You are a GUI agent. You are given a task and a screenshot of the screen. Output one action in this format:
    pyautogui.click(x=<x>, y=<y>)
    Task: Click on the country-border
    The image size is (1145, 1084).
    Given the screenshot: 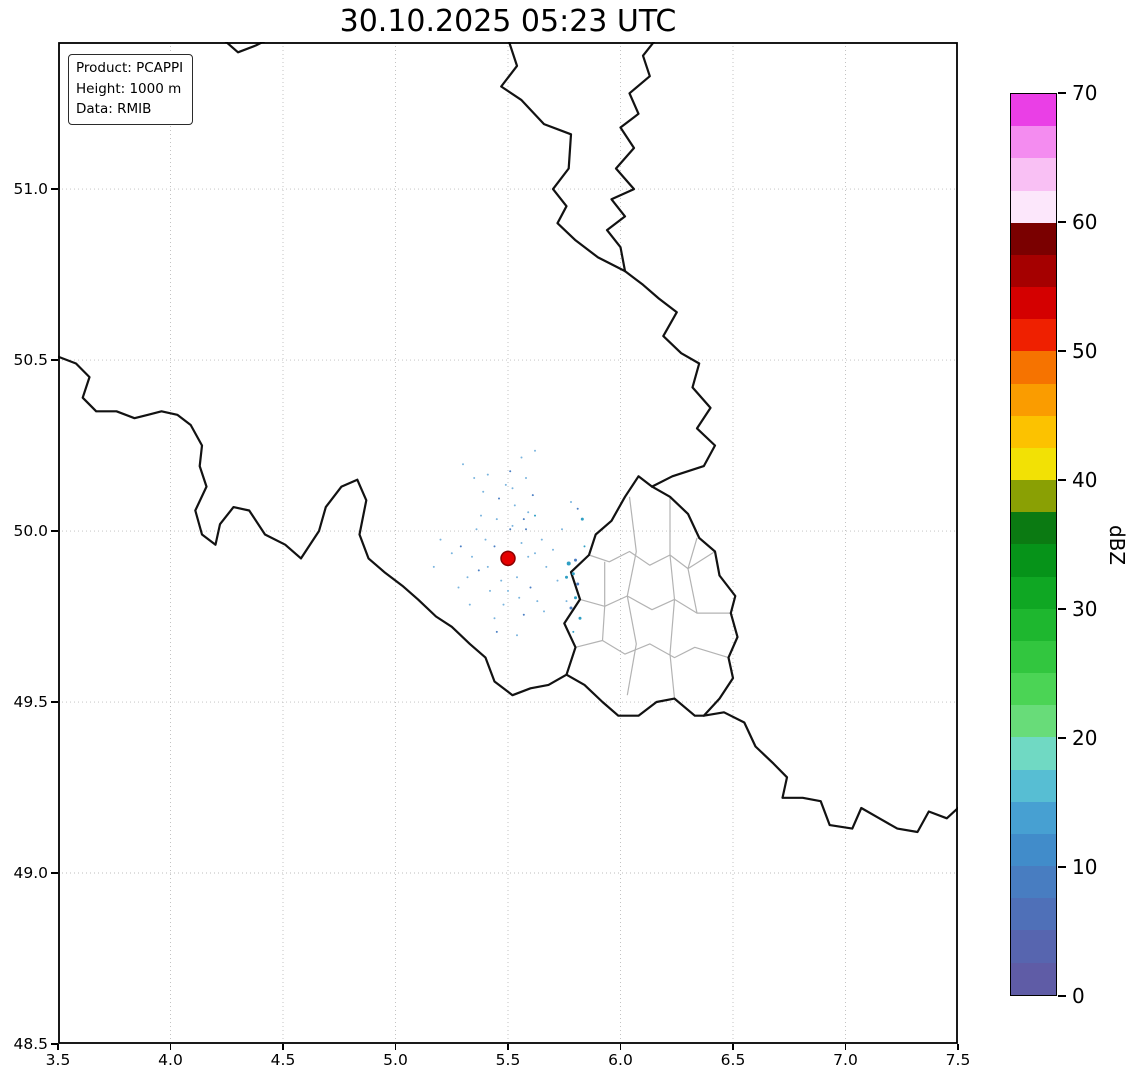 What is the action you would take?
    pyautogui.click(x=245, y=48)
    